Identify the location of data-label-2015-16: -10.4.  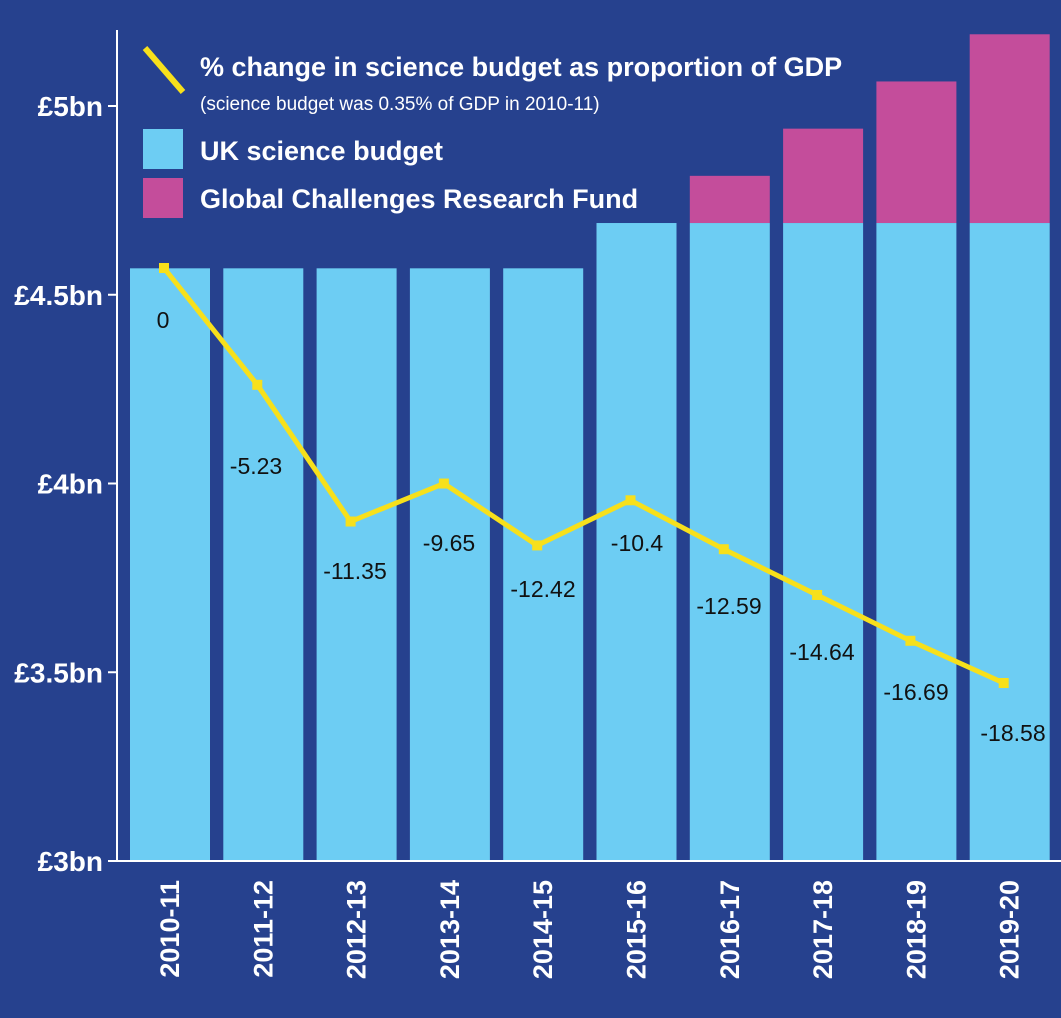
(637, 543).